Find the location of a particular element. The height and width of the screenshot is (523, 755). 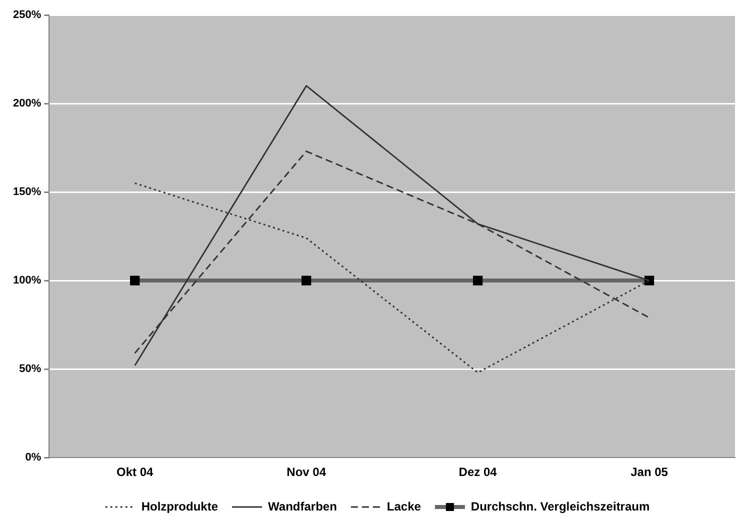

y-tick-label: 0% is located at coordinates (33, 458).